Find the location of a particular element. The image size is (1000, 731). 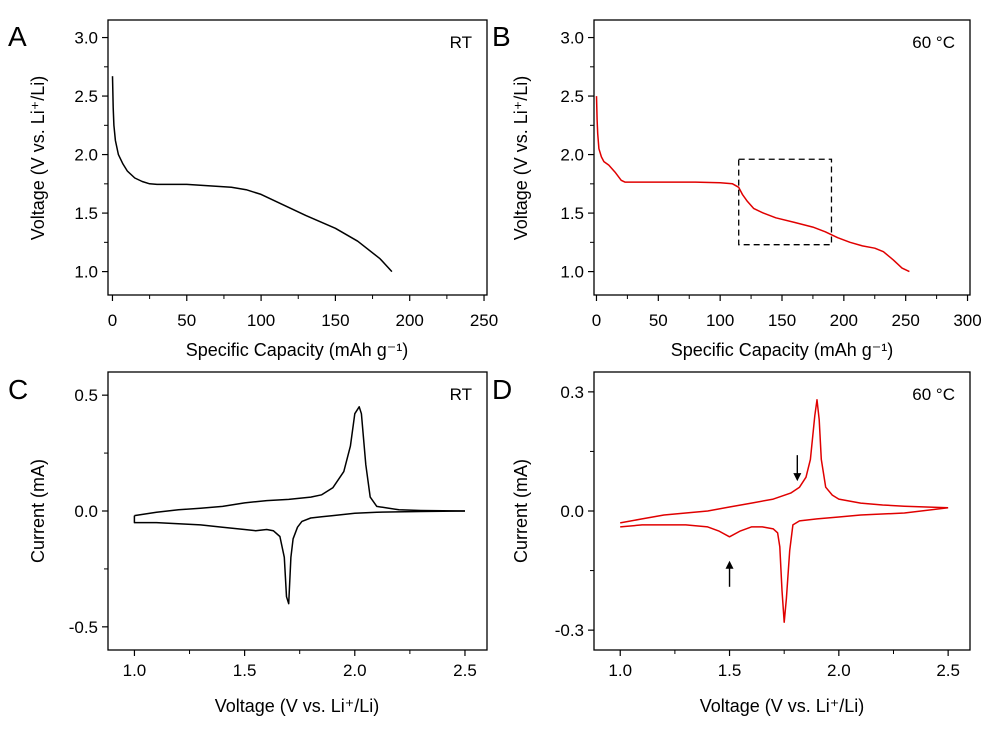

y-tick-label: -0.3 is located at coordinates (569, 630).